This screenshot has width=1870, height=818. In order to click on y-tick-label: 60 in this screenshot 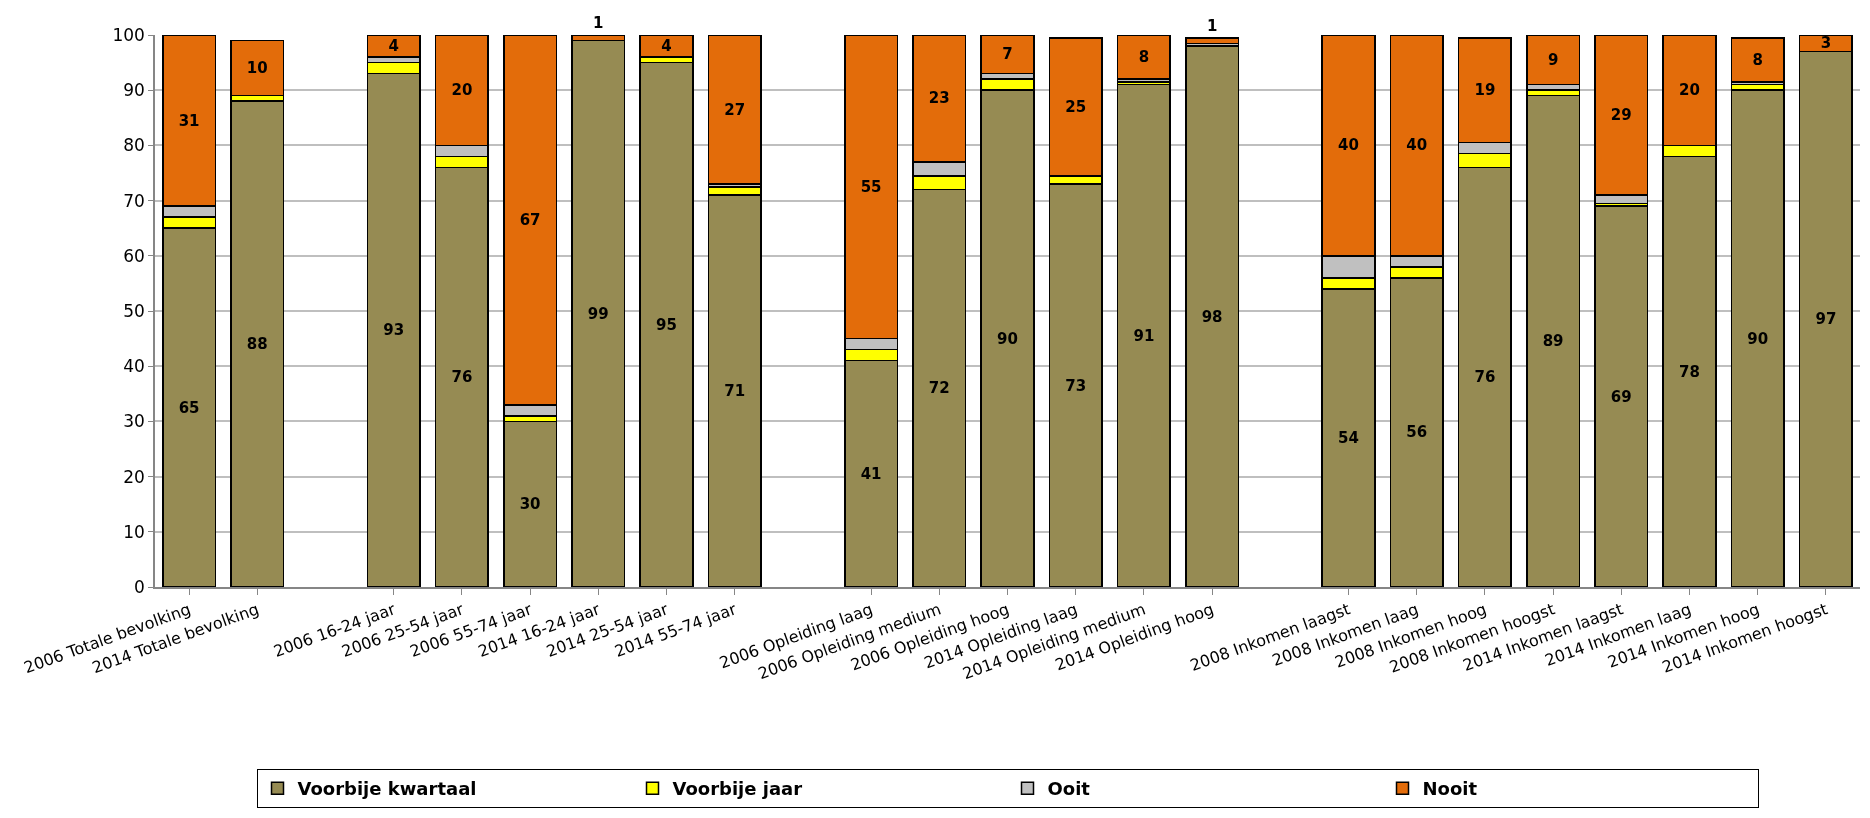, I will do `click(134, 255)`.